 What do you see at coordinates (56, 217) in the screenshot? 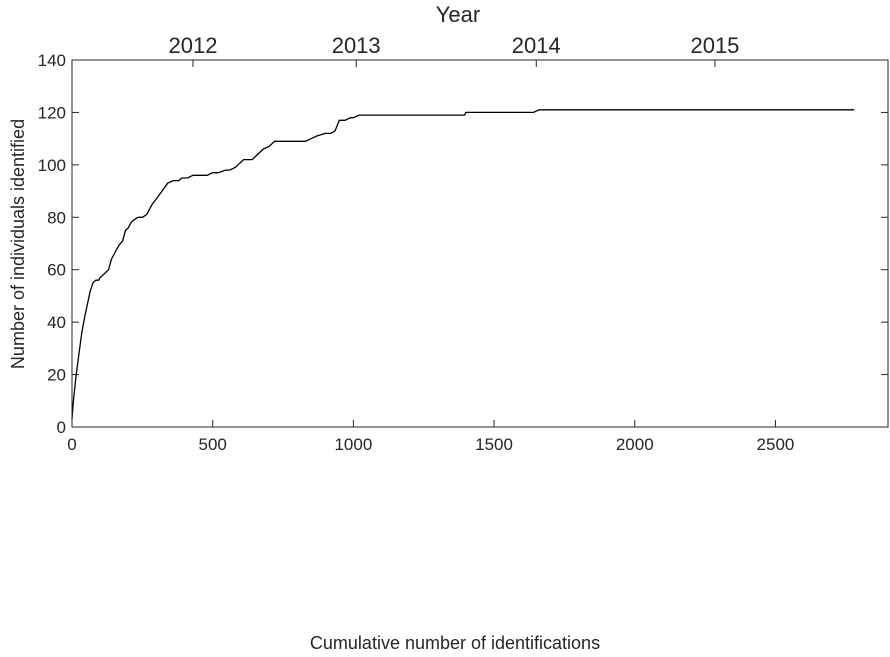
I see `y-tick-label: 80` at bounding box center [56, 217].